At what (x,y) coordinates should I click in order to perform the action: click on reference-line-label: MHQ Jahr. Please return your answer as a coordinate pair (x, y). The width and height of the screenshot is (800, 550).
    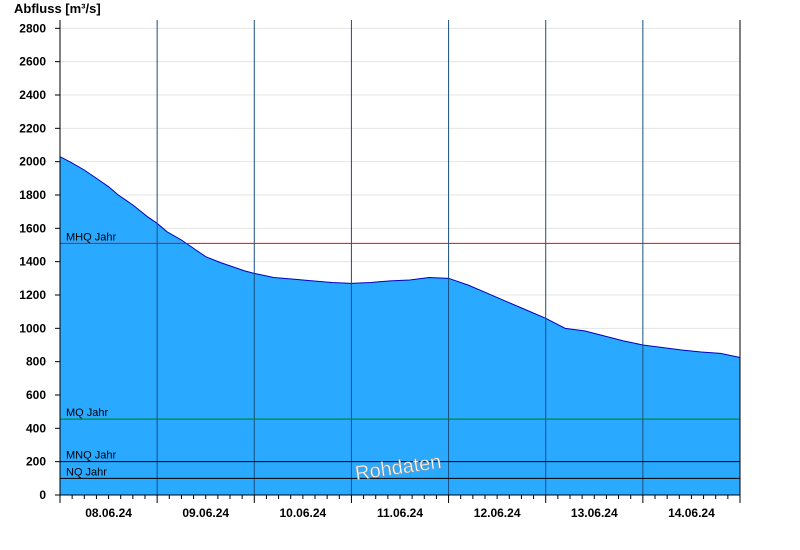
    Looking at the image, I should click on (91, 237).